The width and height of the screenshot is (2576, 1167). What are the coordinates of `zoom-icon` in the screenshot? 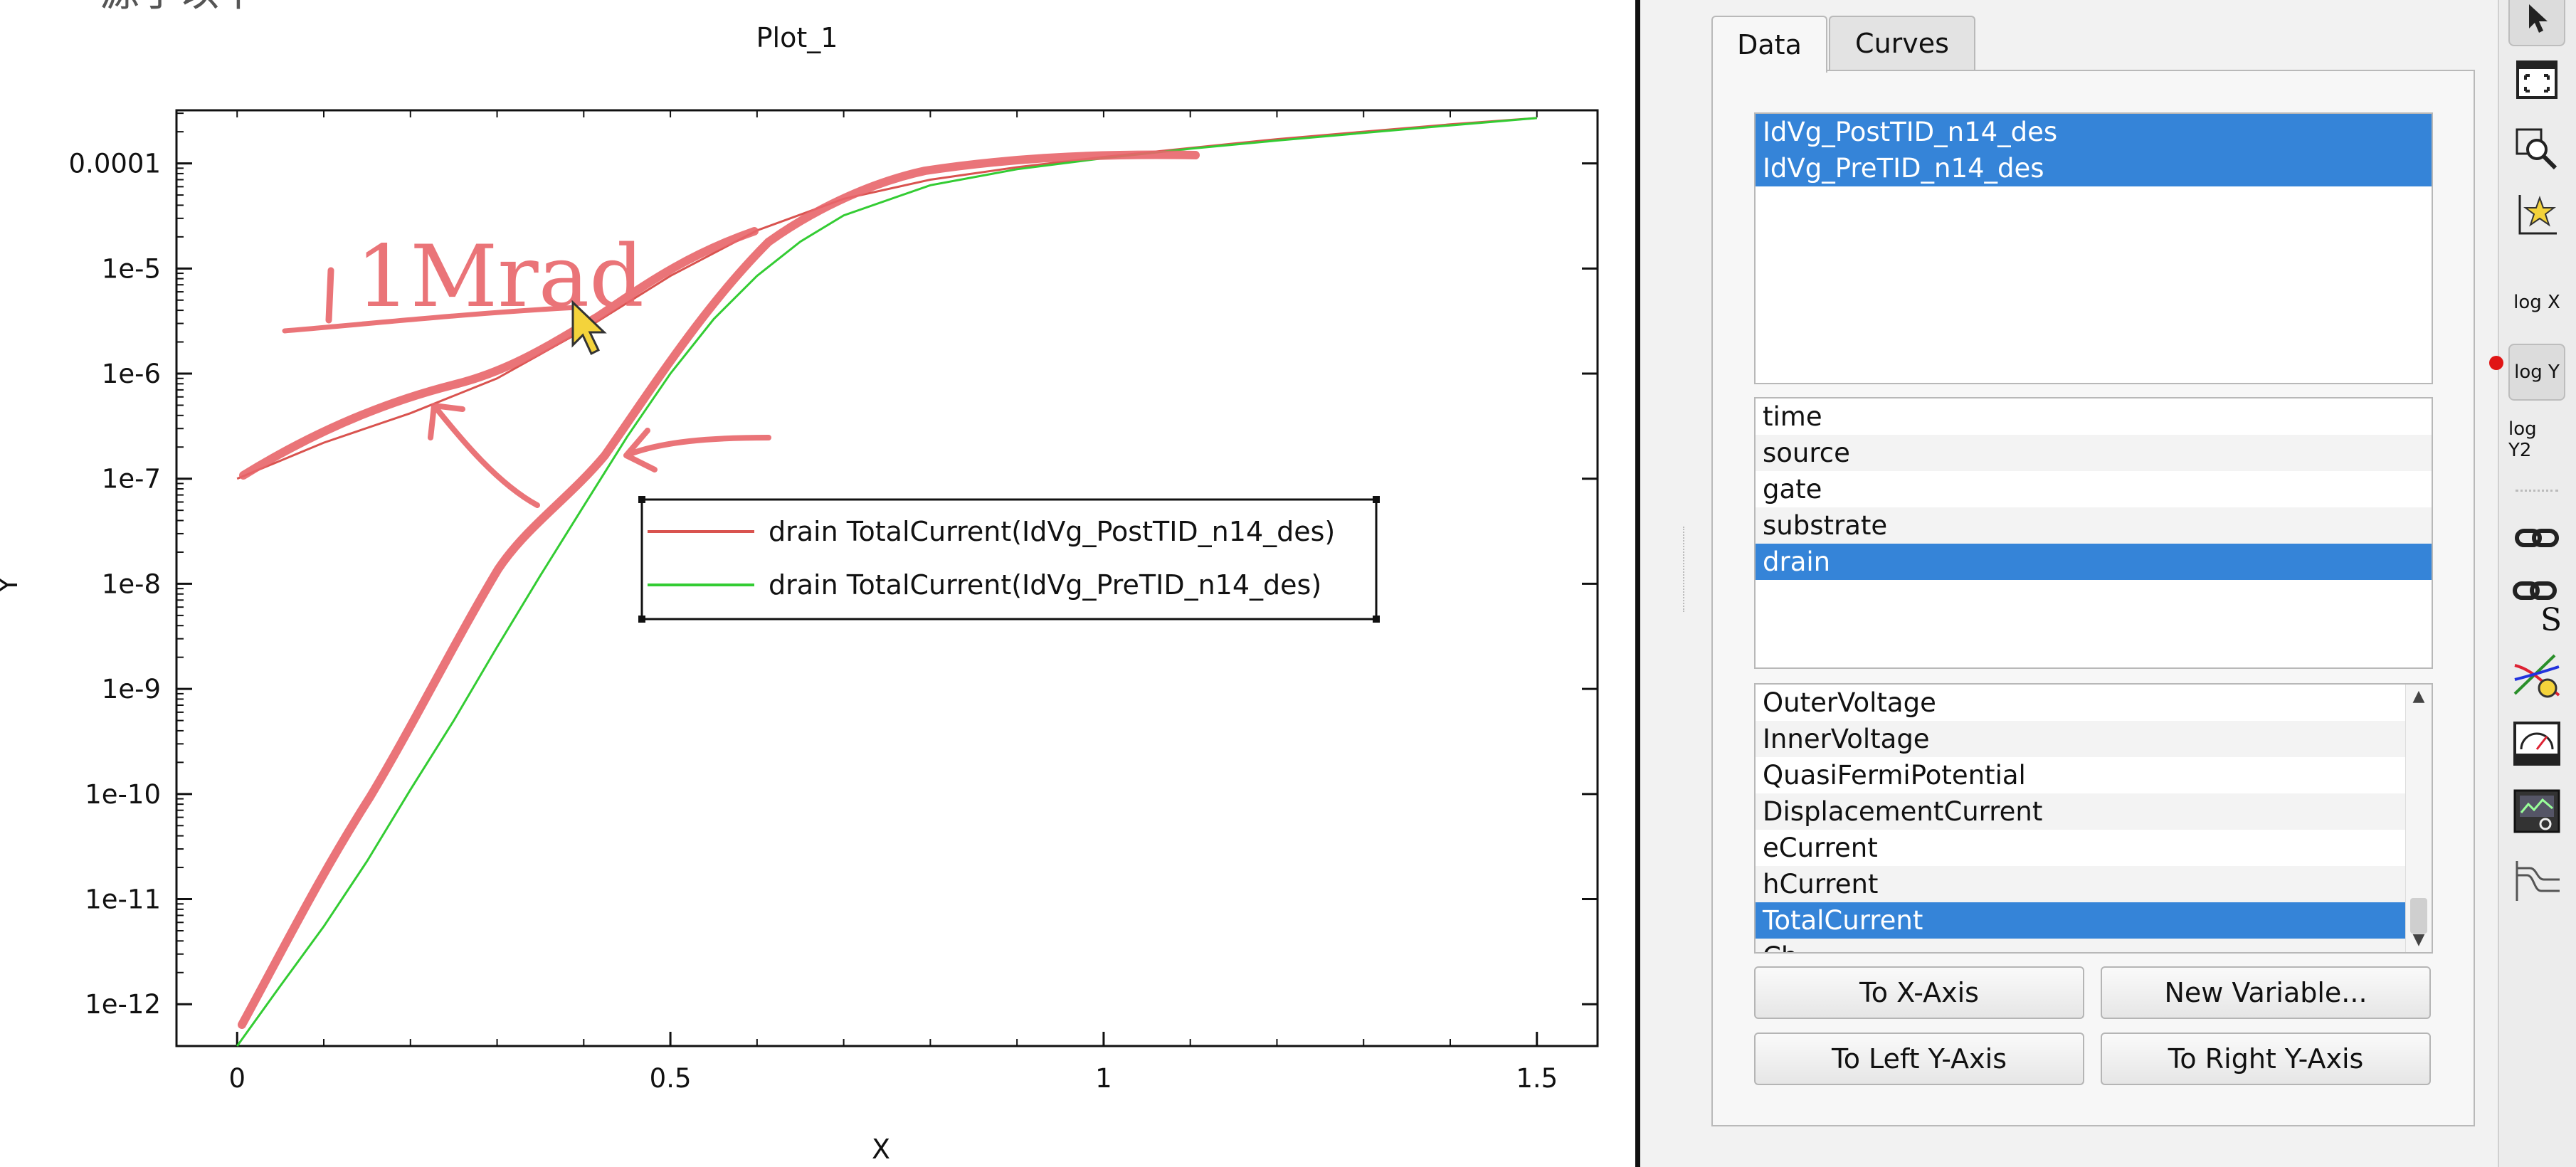 It's located at (2537, 149).